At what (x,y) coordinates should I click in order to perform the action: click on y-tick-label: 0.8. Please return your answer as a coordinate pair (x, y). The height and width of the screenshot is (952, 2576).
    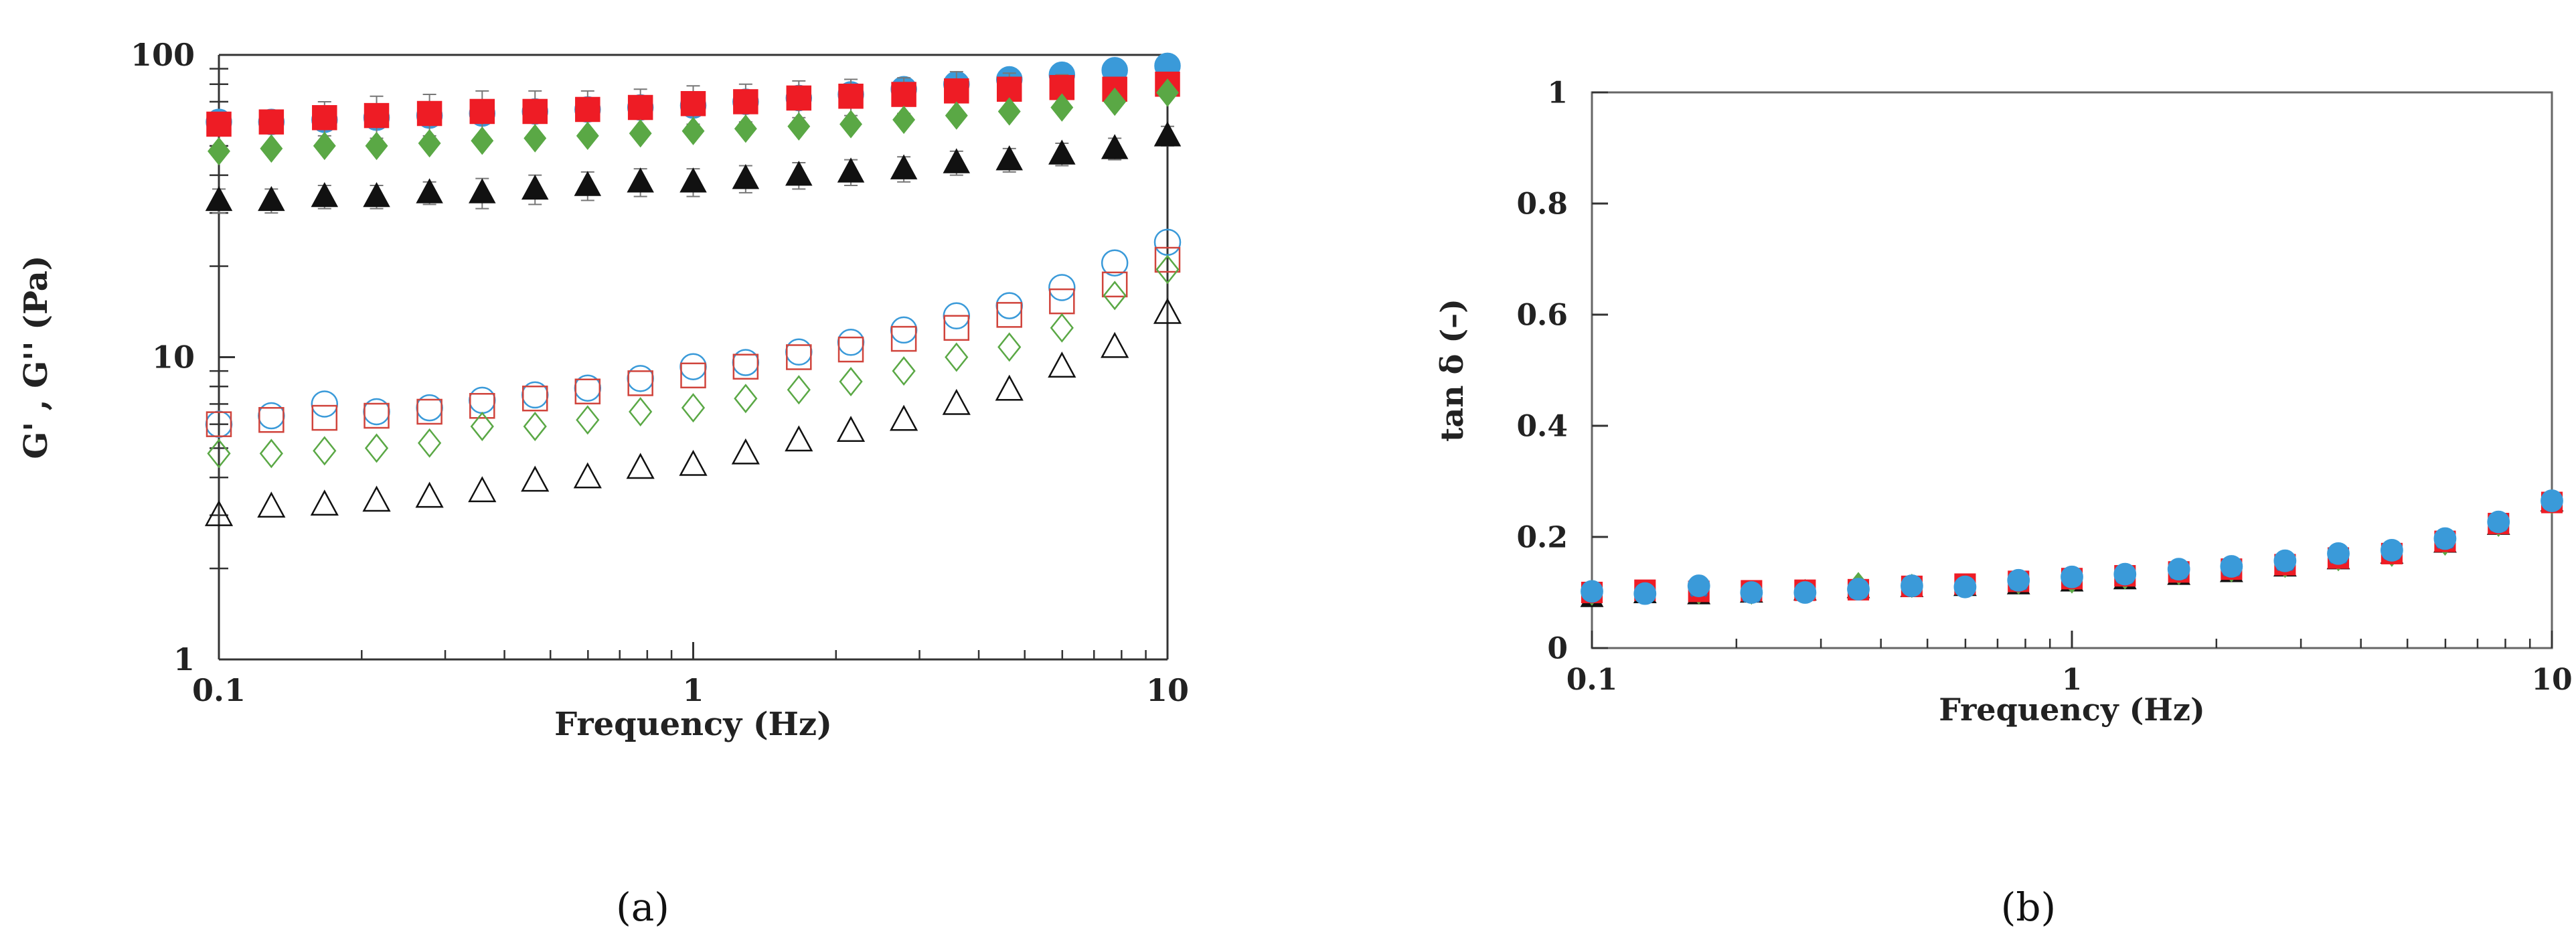
    Looking at the image, I should click on (1542, 204).